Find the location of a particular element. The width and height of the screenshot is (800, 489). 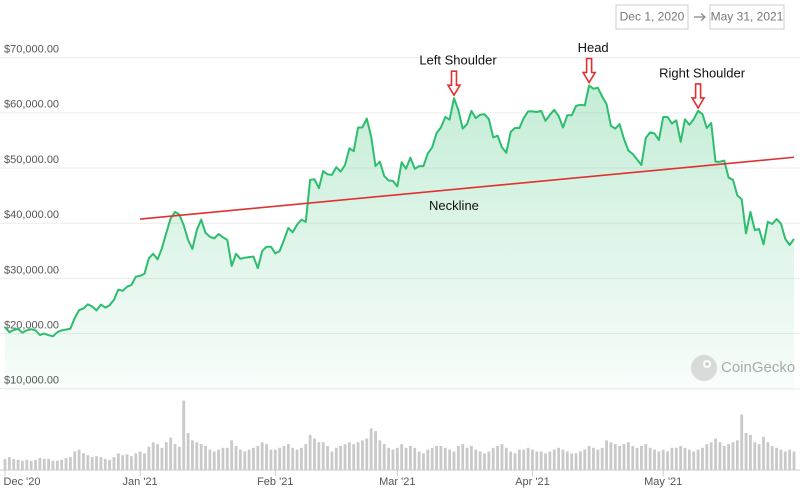

date-from: Dec 1, 2020 is located at coordinates (652, 17).